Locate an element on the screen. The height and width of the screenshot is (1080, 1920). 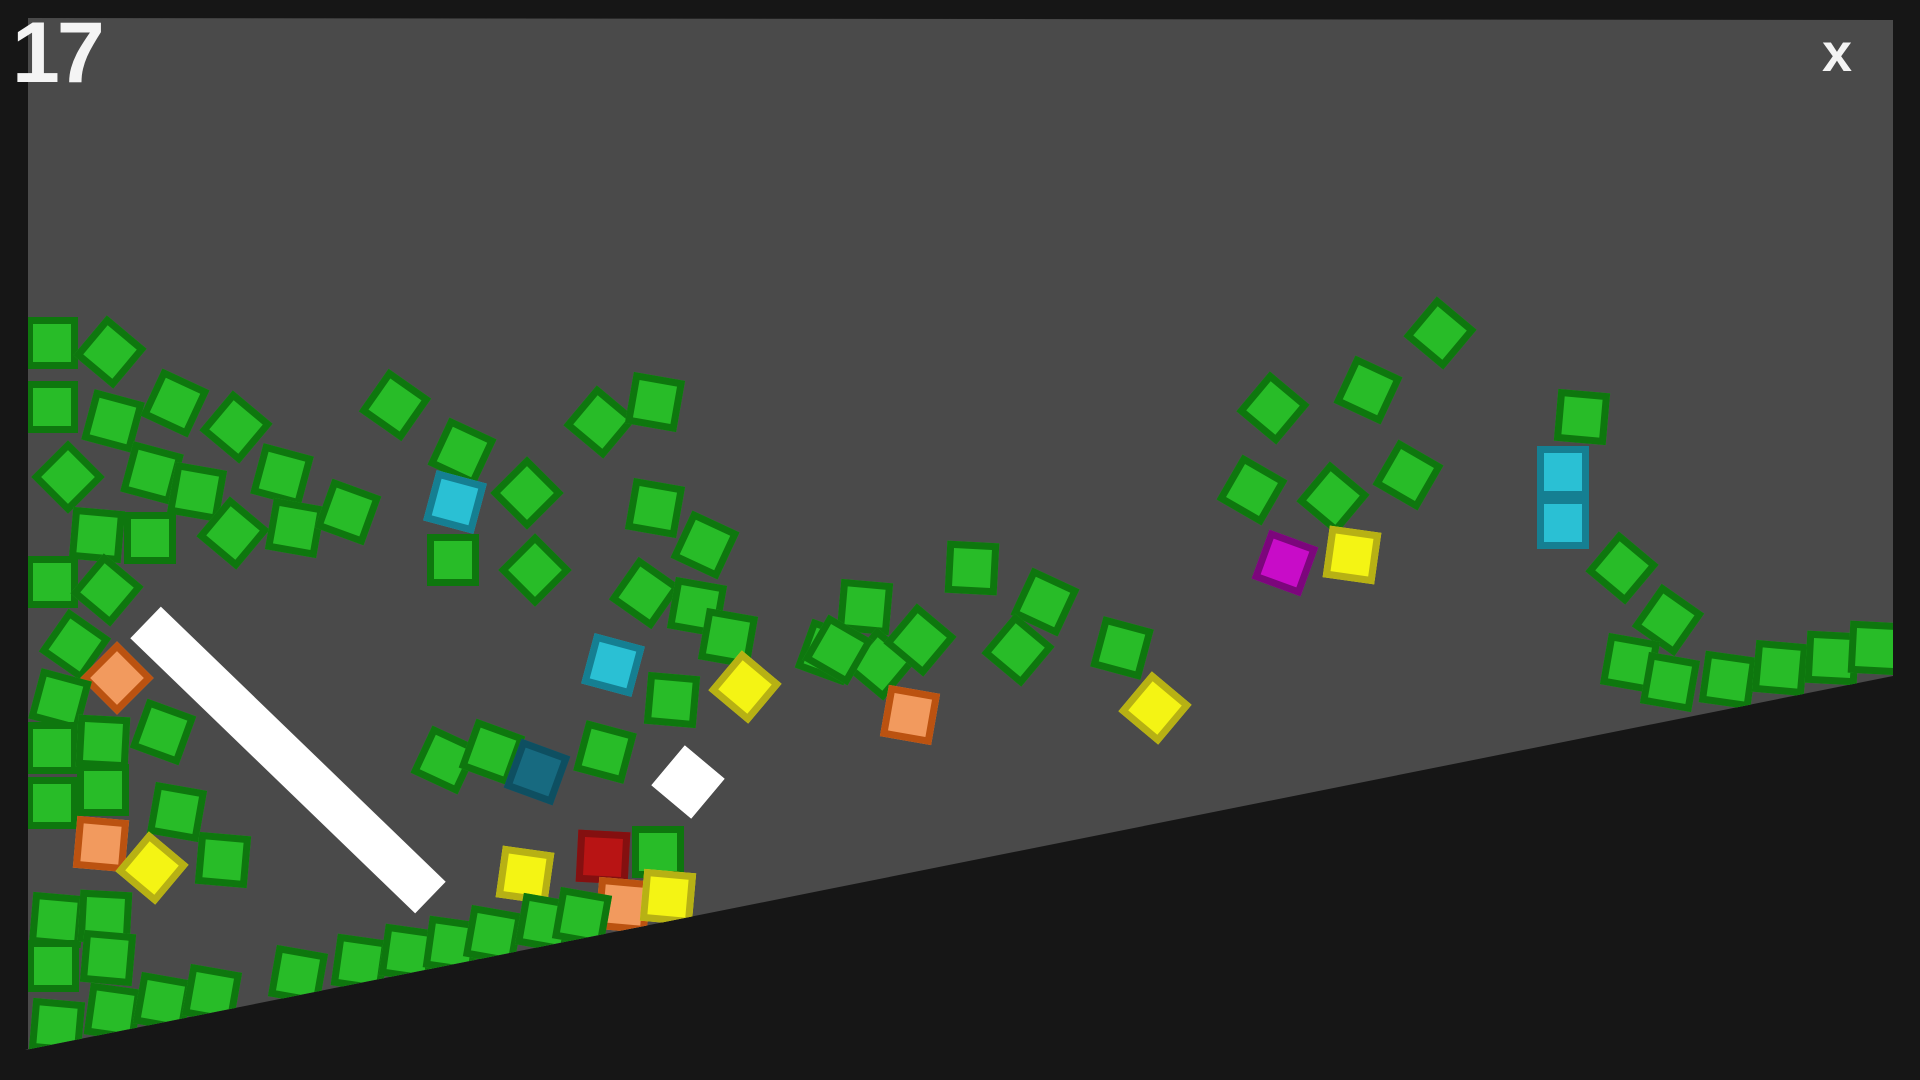
score-counter: 17 is located at coordinates (58, 53).